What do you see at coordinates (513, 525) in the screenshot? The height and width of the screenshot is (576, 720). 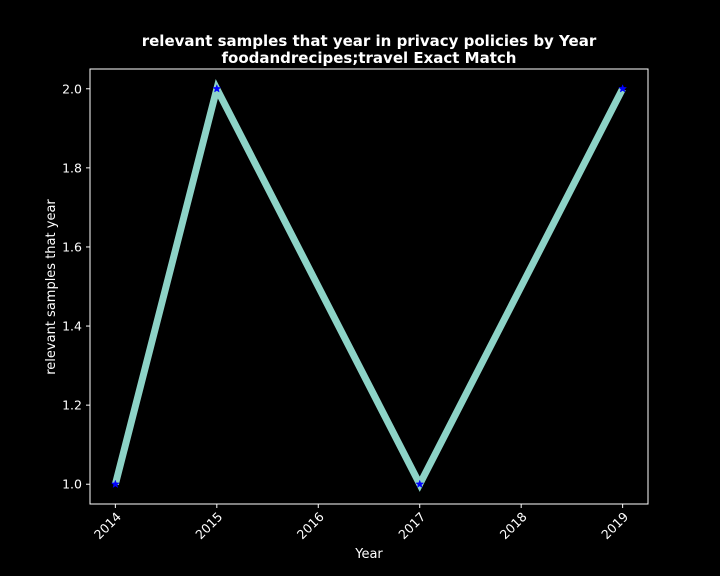 I see `x-tick-label: 2018` at bounding box center [513, 525].